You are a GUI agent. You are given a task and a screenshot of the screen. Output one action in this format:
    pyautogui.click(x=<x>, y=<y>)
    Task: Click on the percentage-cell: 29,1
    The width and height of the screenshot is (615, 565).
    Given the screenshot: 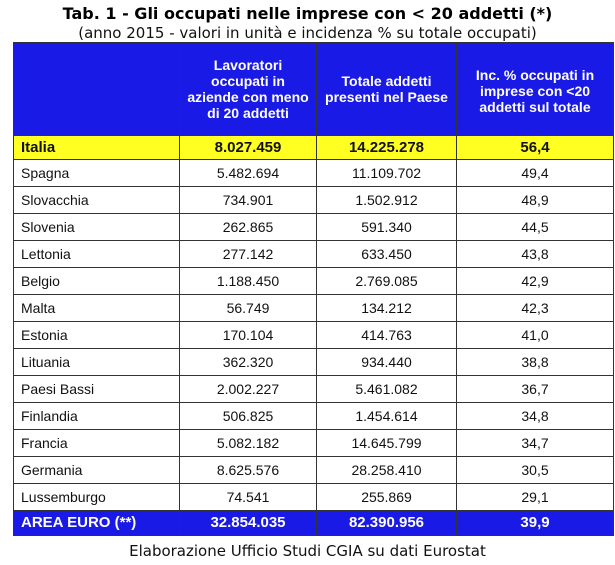 What is the action you would take?
    pyautogui.click(x=535, y=497)
    